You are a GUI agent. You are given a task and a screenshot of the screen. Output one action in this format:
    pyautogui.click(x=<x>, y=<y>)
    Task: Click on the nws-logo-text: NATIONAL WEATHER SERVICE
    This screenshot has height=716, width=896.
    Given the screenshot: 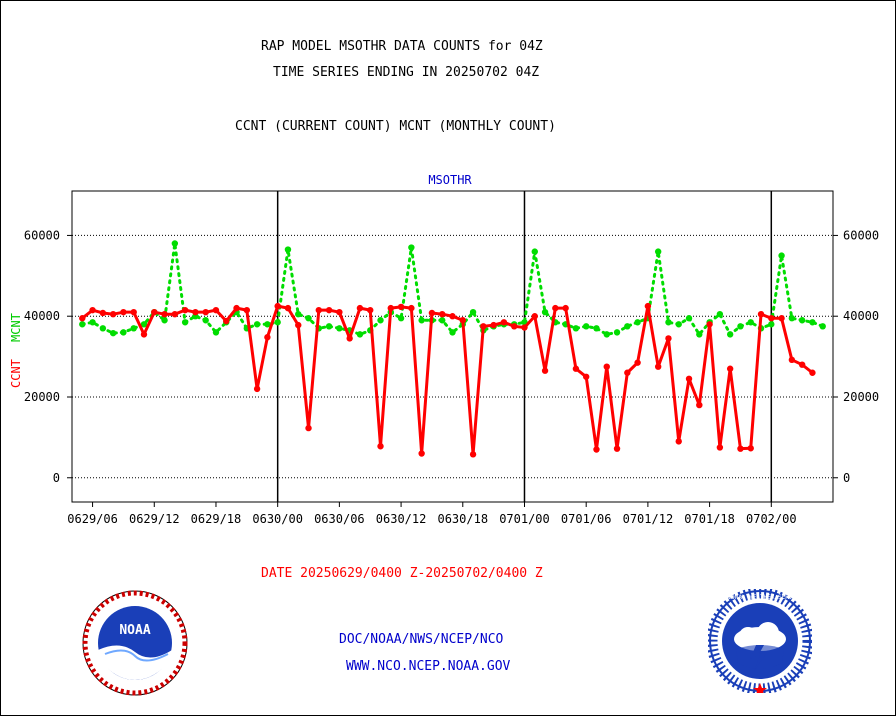 What is the action you would take?
    pyautogui.click(x=760, y=597)
    